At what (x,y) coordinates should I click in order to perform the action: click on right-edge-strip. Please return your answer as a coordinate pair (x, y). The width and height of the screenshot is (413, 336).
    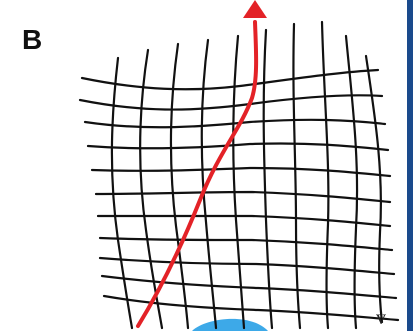
    Looking at the image, I should click on (410, 165).